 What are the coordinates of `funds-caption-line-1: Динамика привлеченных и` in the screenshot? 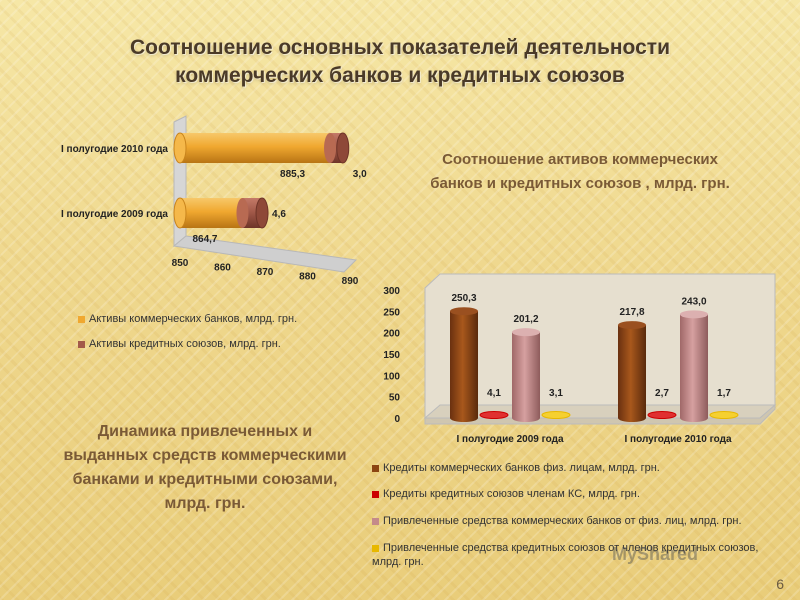 It's located at (205, 431).